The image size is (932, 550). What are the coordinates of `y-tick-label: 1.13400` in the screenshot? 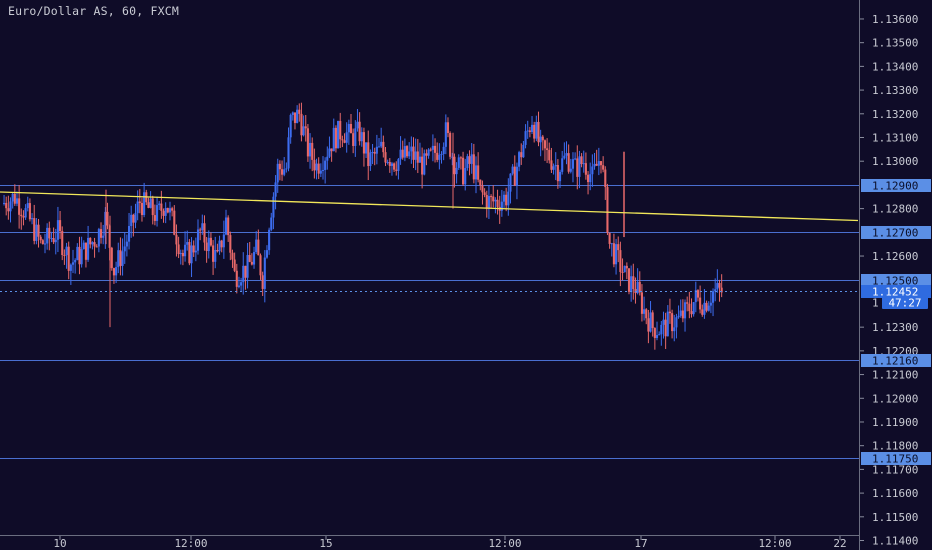 It's located at (895, 66).